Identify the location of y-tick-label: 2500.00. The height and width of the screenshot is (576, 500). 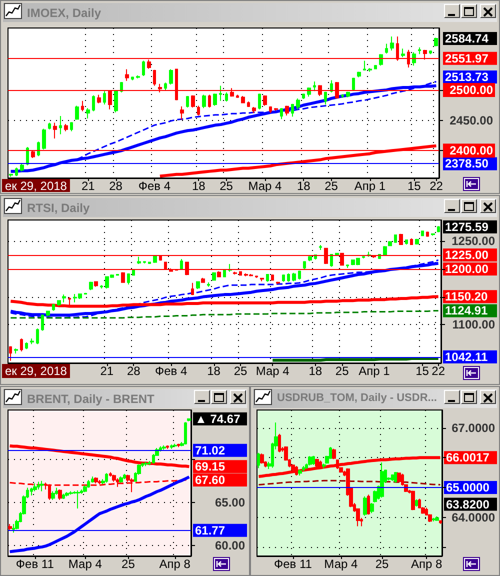
(472, 89).